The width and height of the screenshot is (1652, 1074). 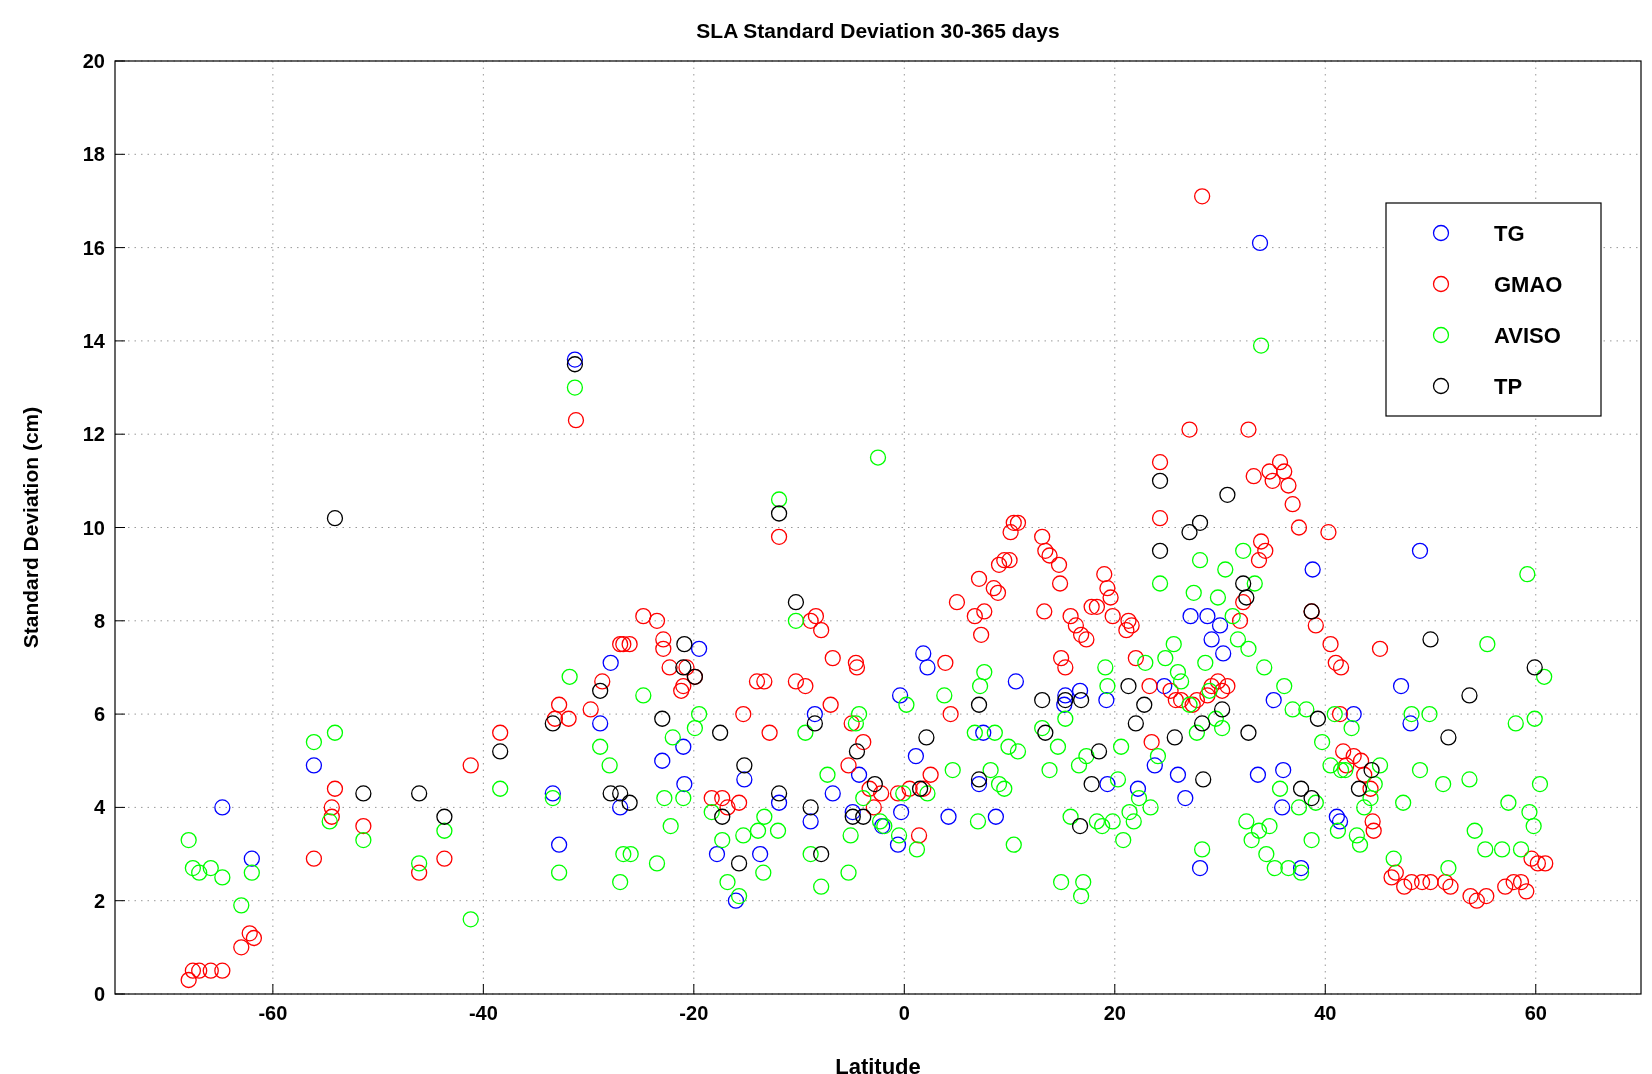 I want to click on x-tick-label: 40, so click(x=1325, y=1013).